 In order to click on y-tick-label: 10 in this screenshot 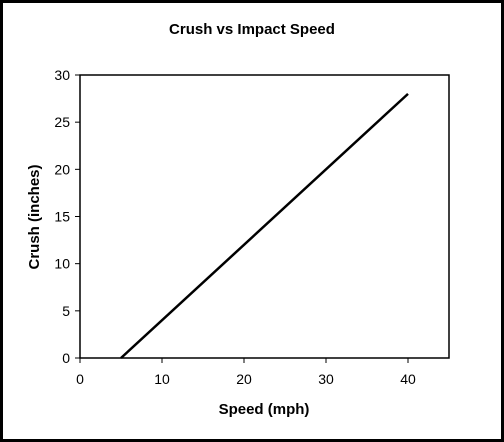, I will do `click(62, 264)`.